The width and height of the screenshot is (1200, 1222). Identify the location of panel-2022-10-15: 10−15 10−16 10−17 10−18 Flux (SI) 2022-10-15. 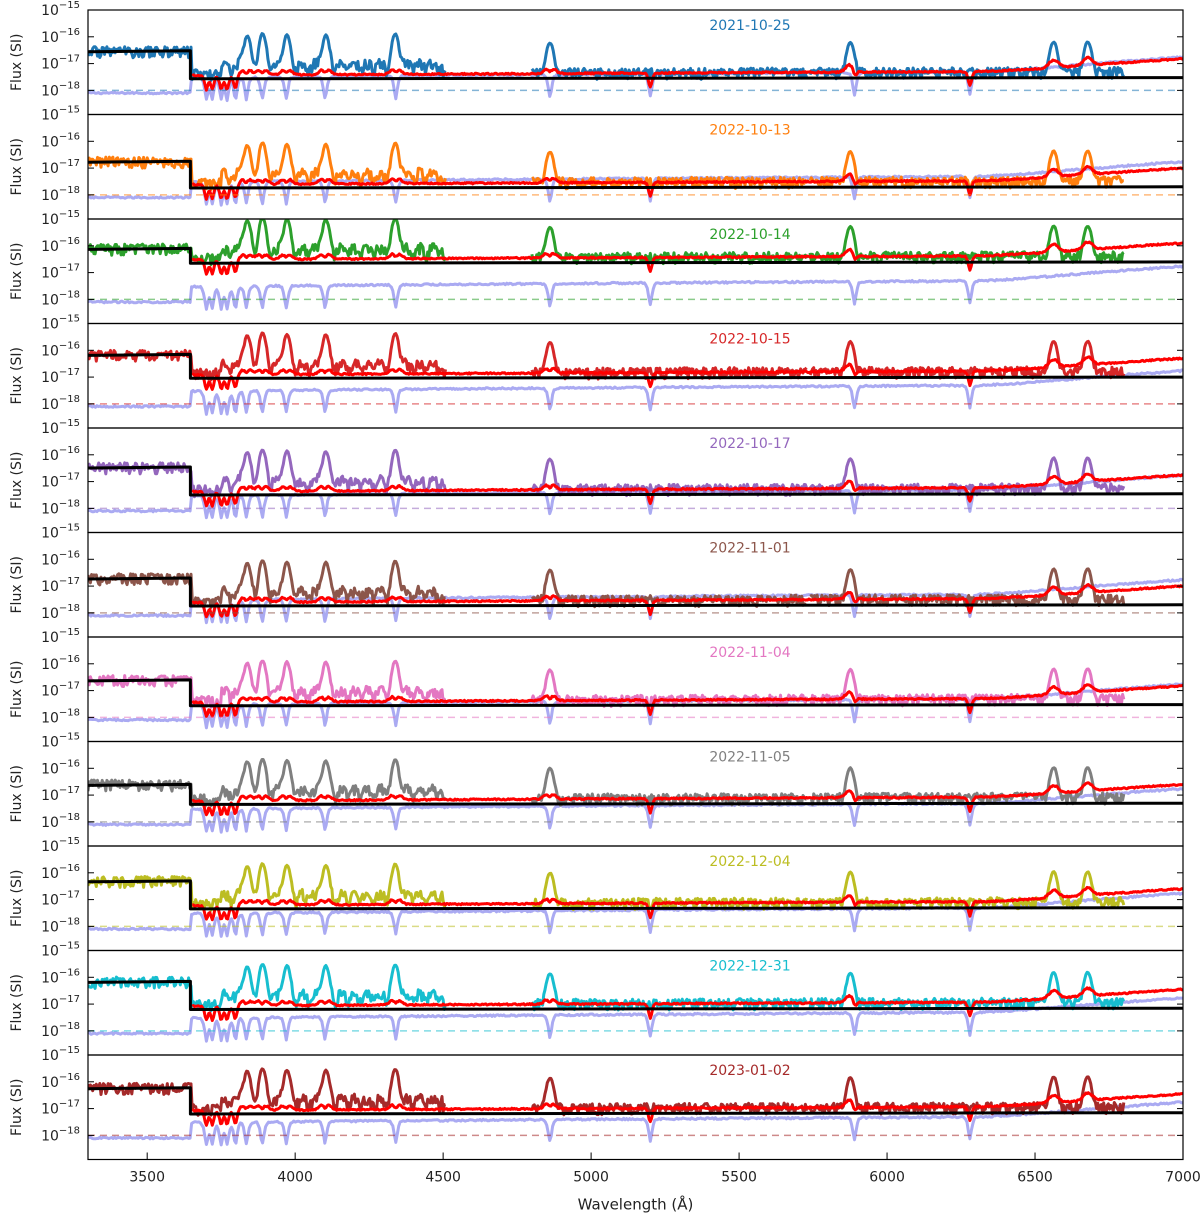
(596, 371).